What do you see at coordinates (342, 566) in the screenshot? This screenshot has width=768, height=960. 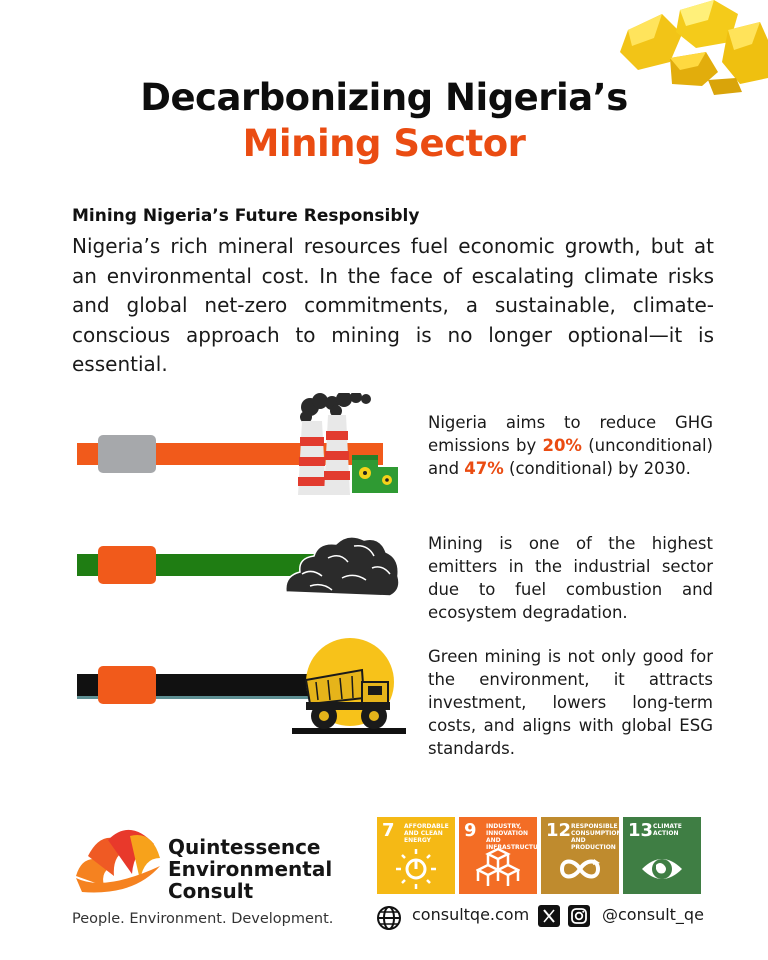 I see `coal-pile-icon` at bounding box center [342, 566].